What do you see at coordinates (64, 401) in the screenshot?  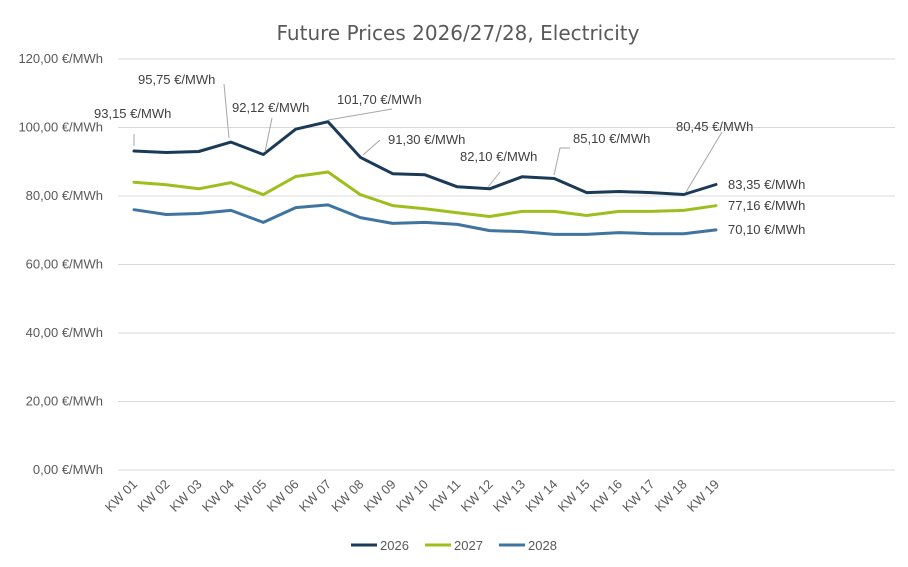 I see `y-tick-label: 20,00 €/MWh` at bounding box center [64, 401].